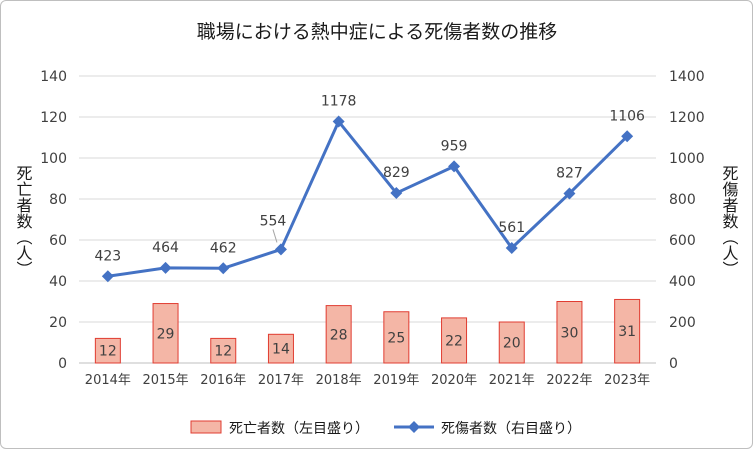  What do you see at coordinates (108, 380) in the screenshot?
I see `x-tick-label: 2014年` at bounding box center [108, 380].